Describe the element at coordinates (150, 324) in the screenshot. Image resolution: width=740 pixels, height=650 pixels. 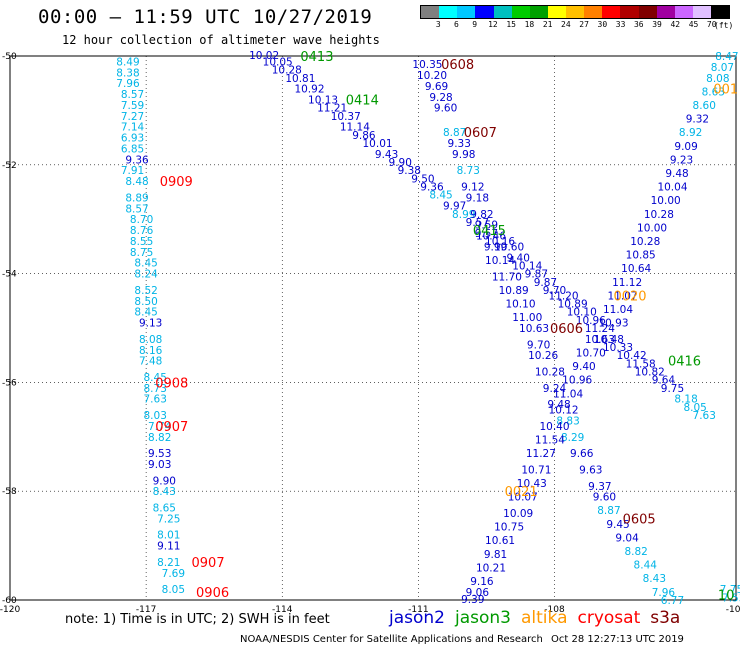
I see `wave-height-value: 9.13` at that location.